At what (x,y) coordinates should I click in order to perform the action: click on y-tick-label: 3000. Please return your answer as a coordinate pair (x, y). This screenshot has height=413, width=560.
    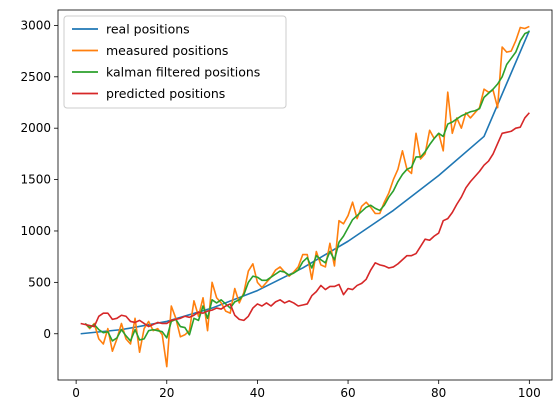
    Looking at the image, I should click on (35, 25).